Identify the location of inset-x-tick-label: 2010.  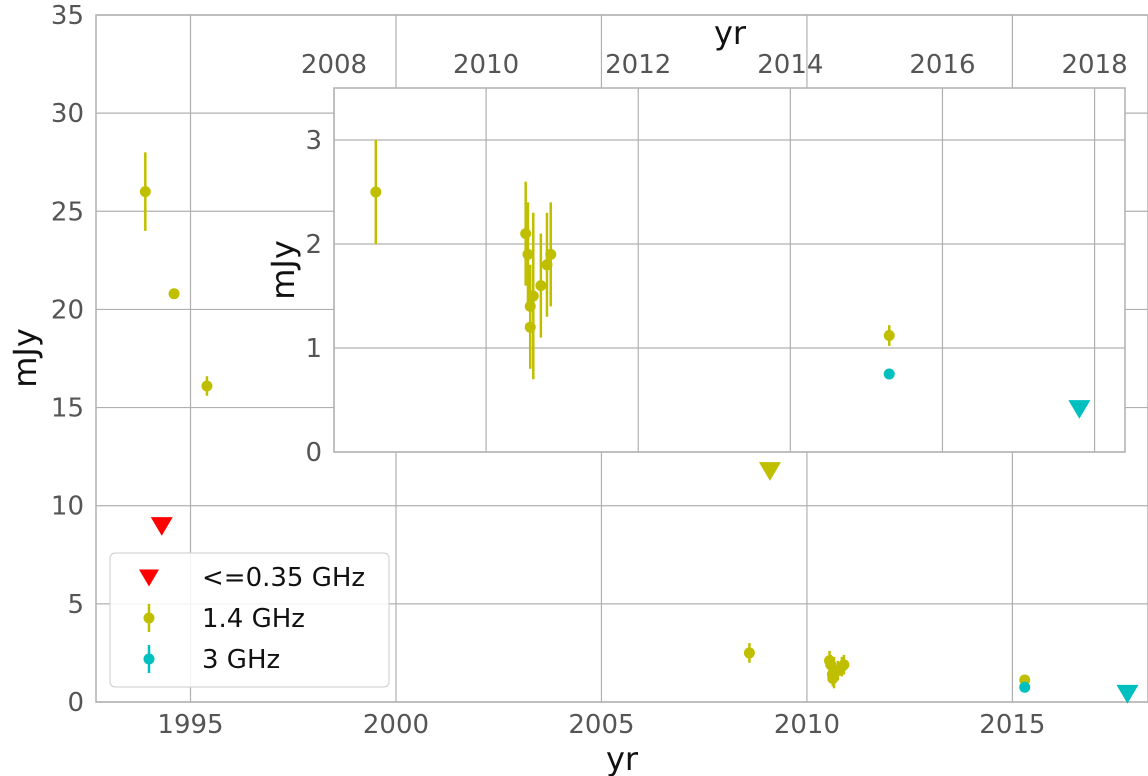
(486, 65).